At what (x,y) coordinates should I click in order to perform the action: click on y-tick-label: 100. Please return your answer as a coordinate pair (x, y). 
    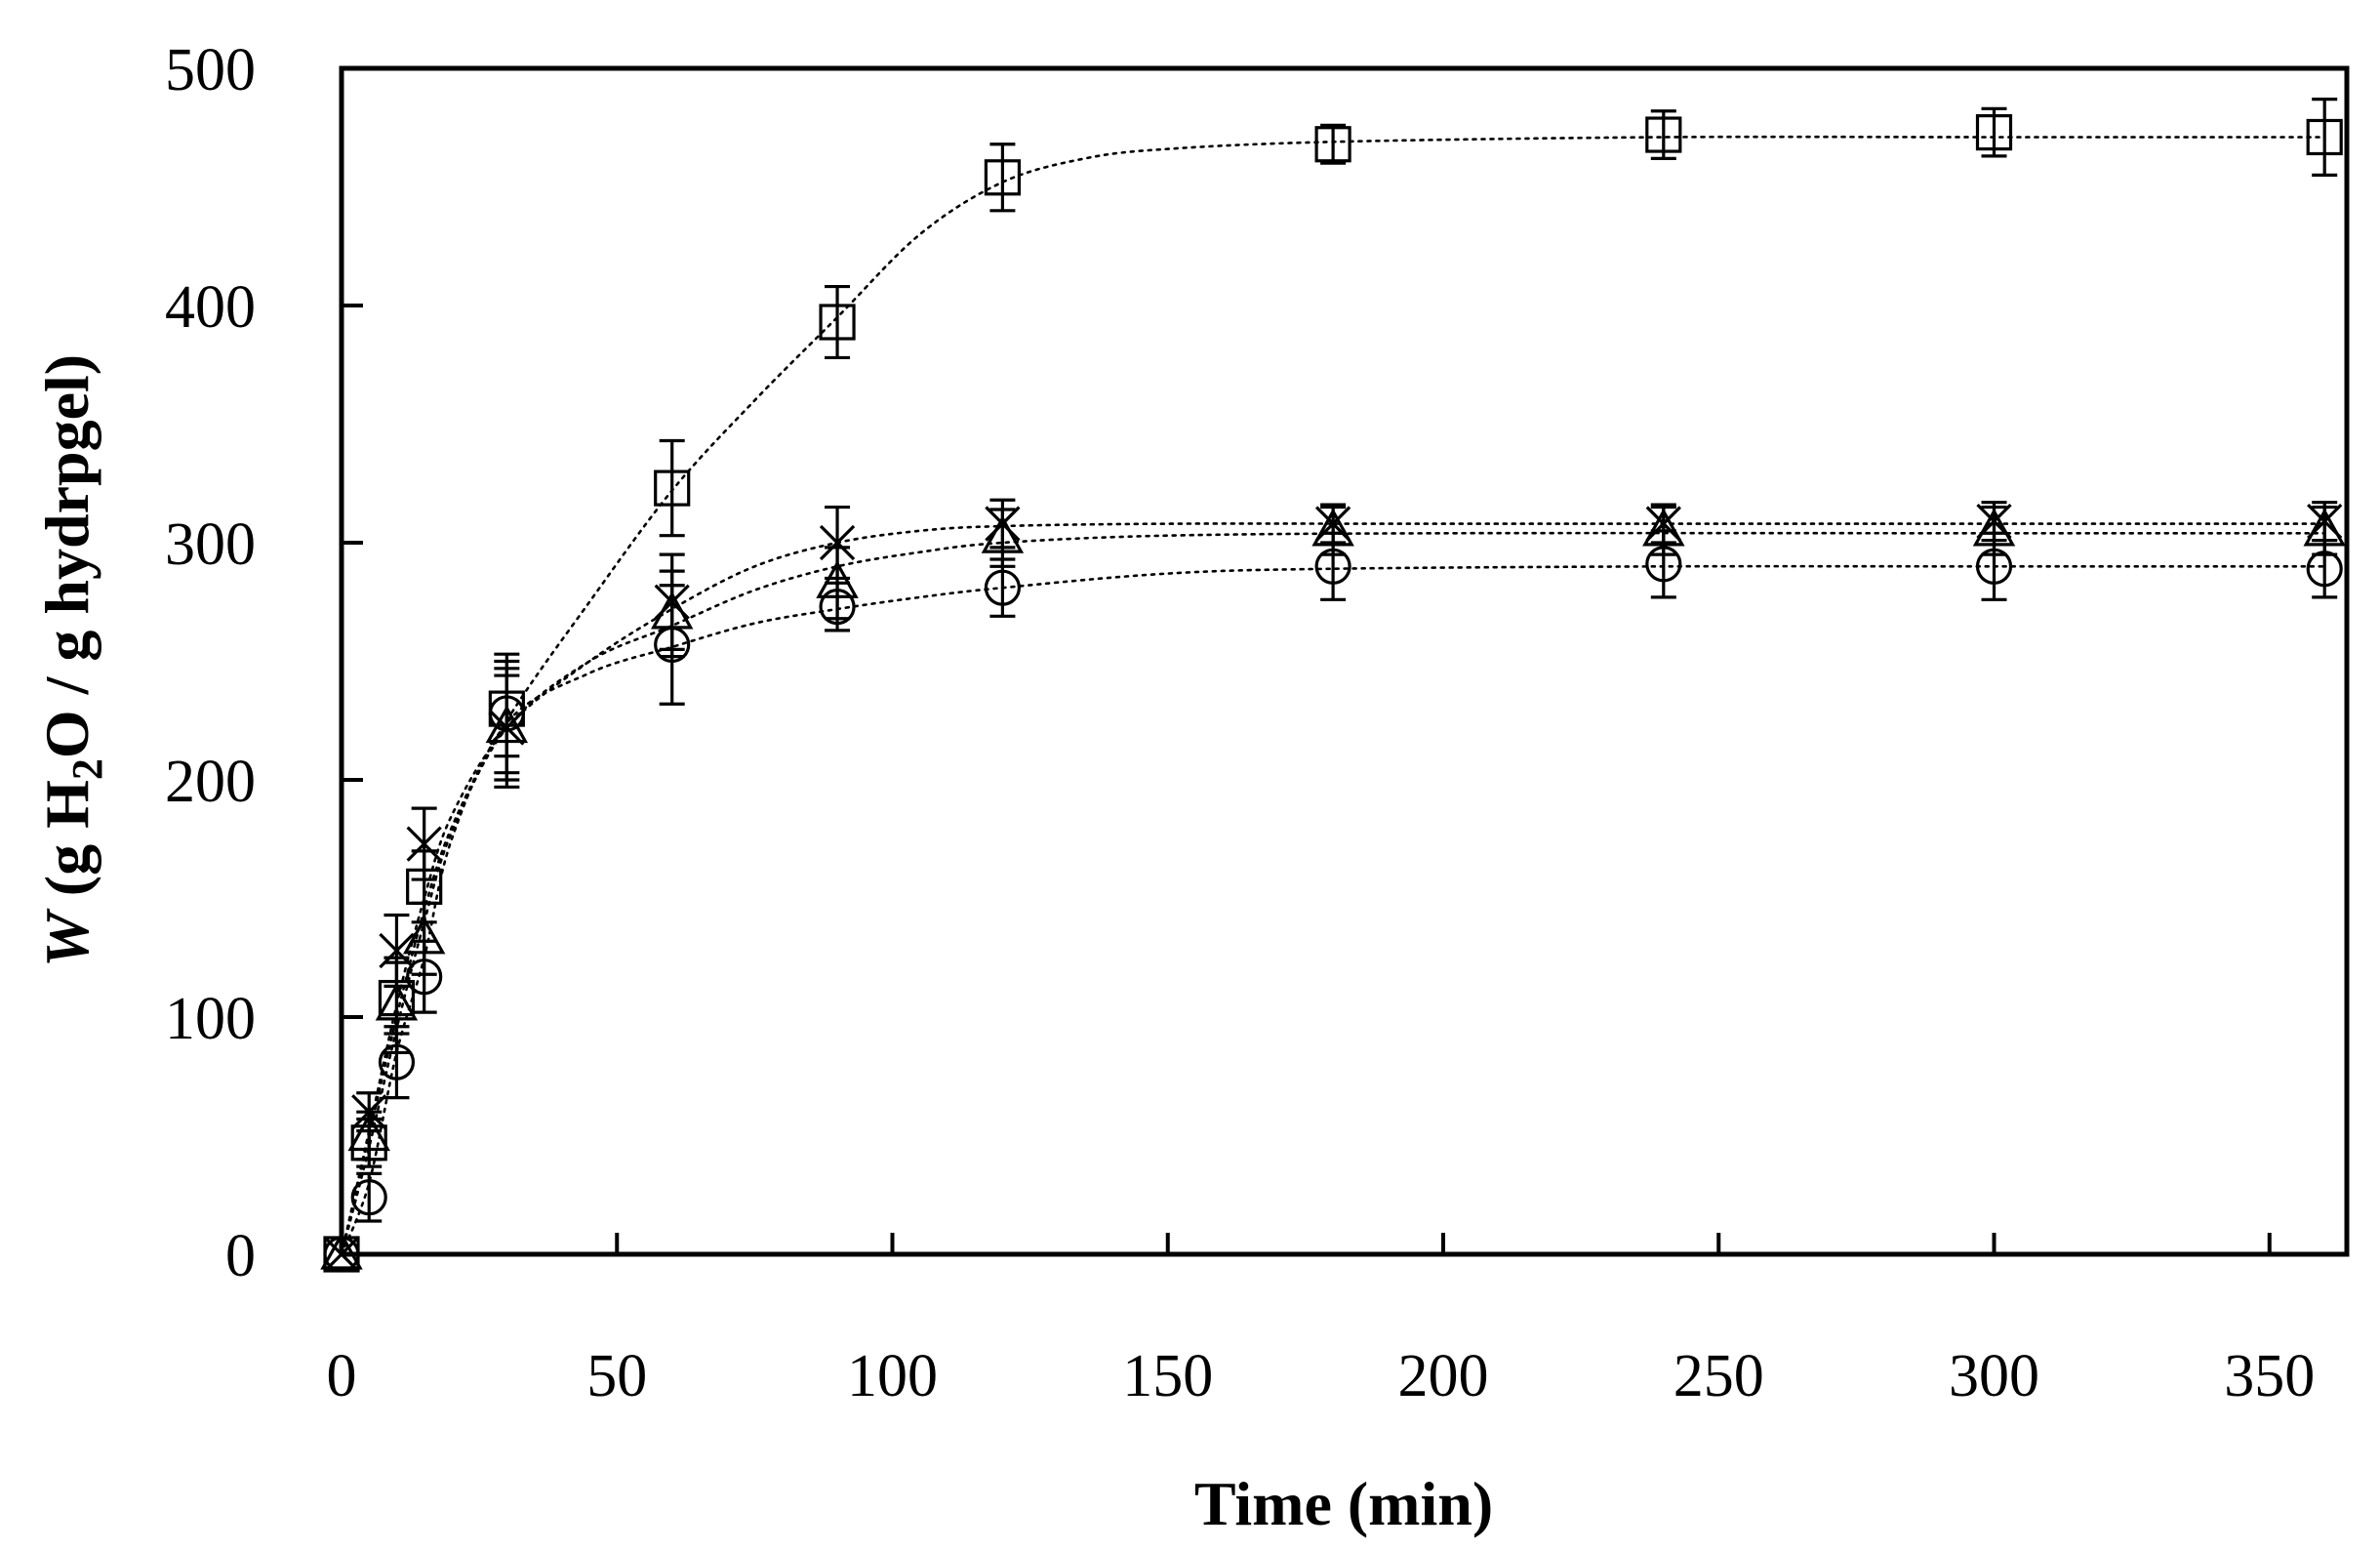
    Looking at the image, I should click on (210, 1019).